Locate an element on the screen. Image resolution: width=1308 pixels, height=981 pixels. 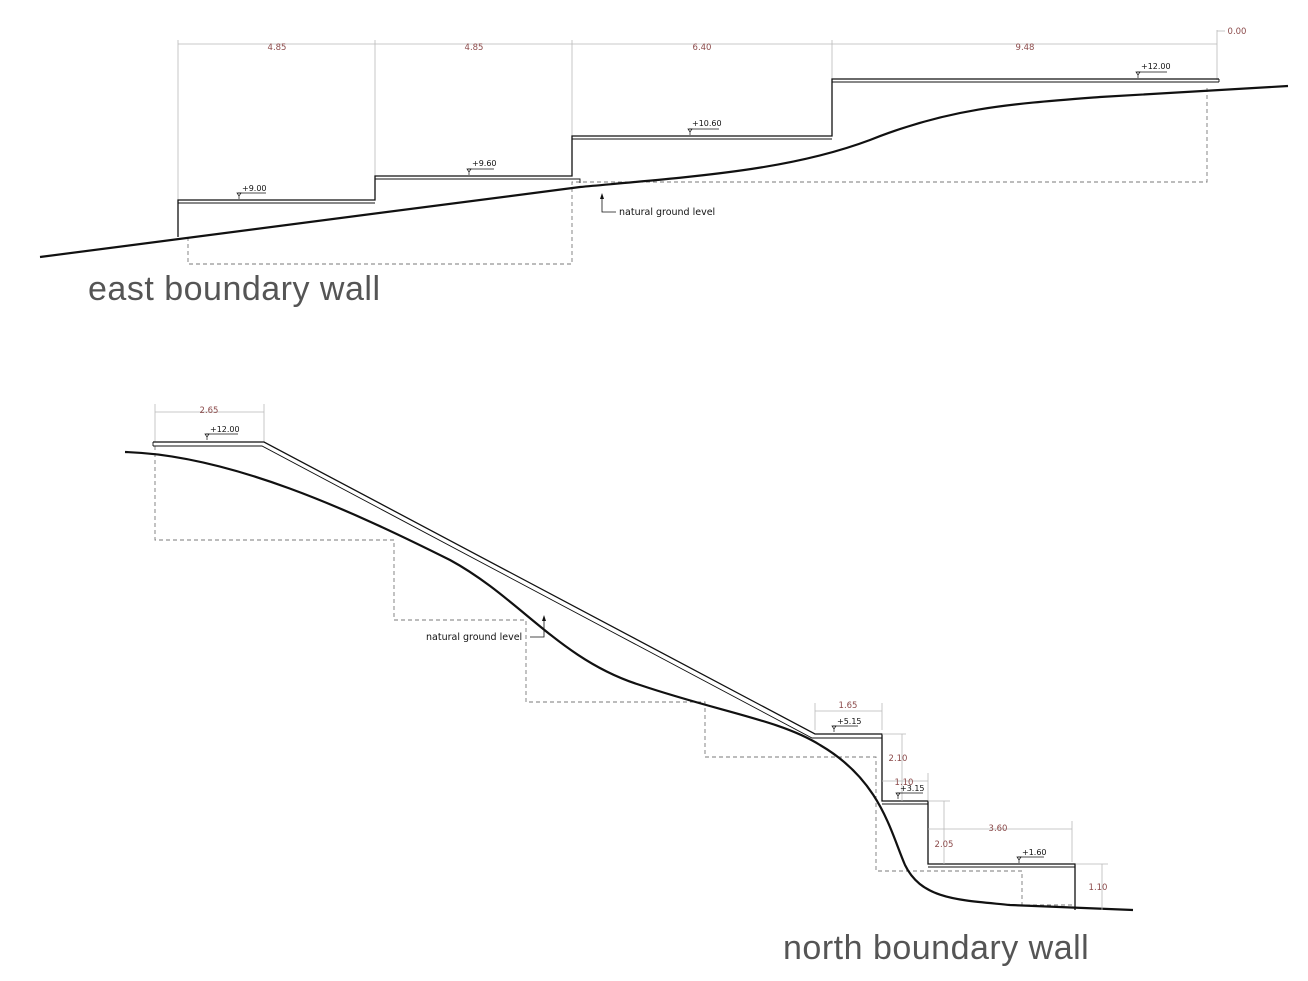
north-title: north boundary wall is located at coordinates (936, 948).